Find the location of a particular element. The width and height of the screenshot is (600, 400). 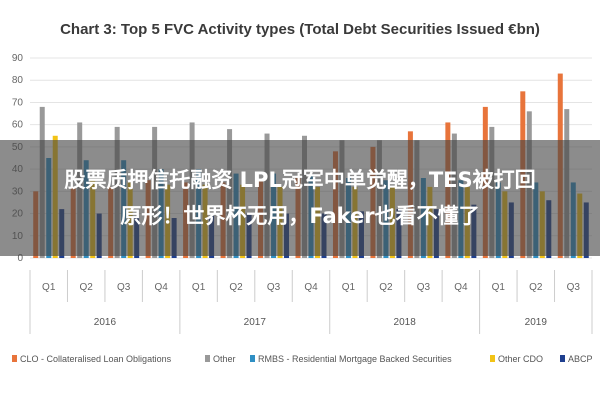

x-year-label: 2017 is located at coordinates (255, 322).